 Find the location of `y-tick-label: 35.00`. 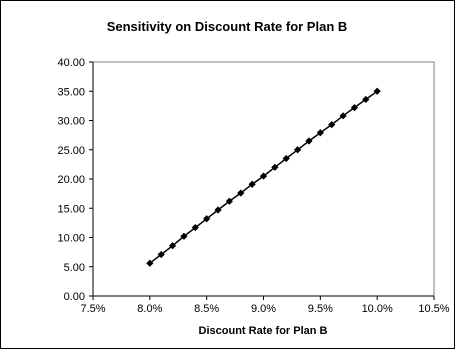

y-tick-label: 35.00 is located at coordinates (71, 92).